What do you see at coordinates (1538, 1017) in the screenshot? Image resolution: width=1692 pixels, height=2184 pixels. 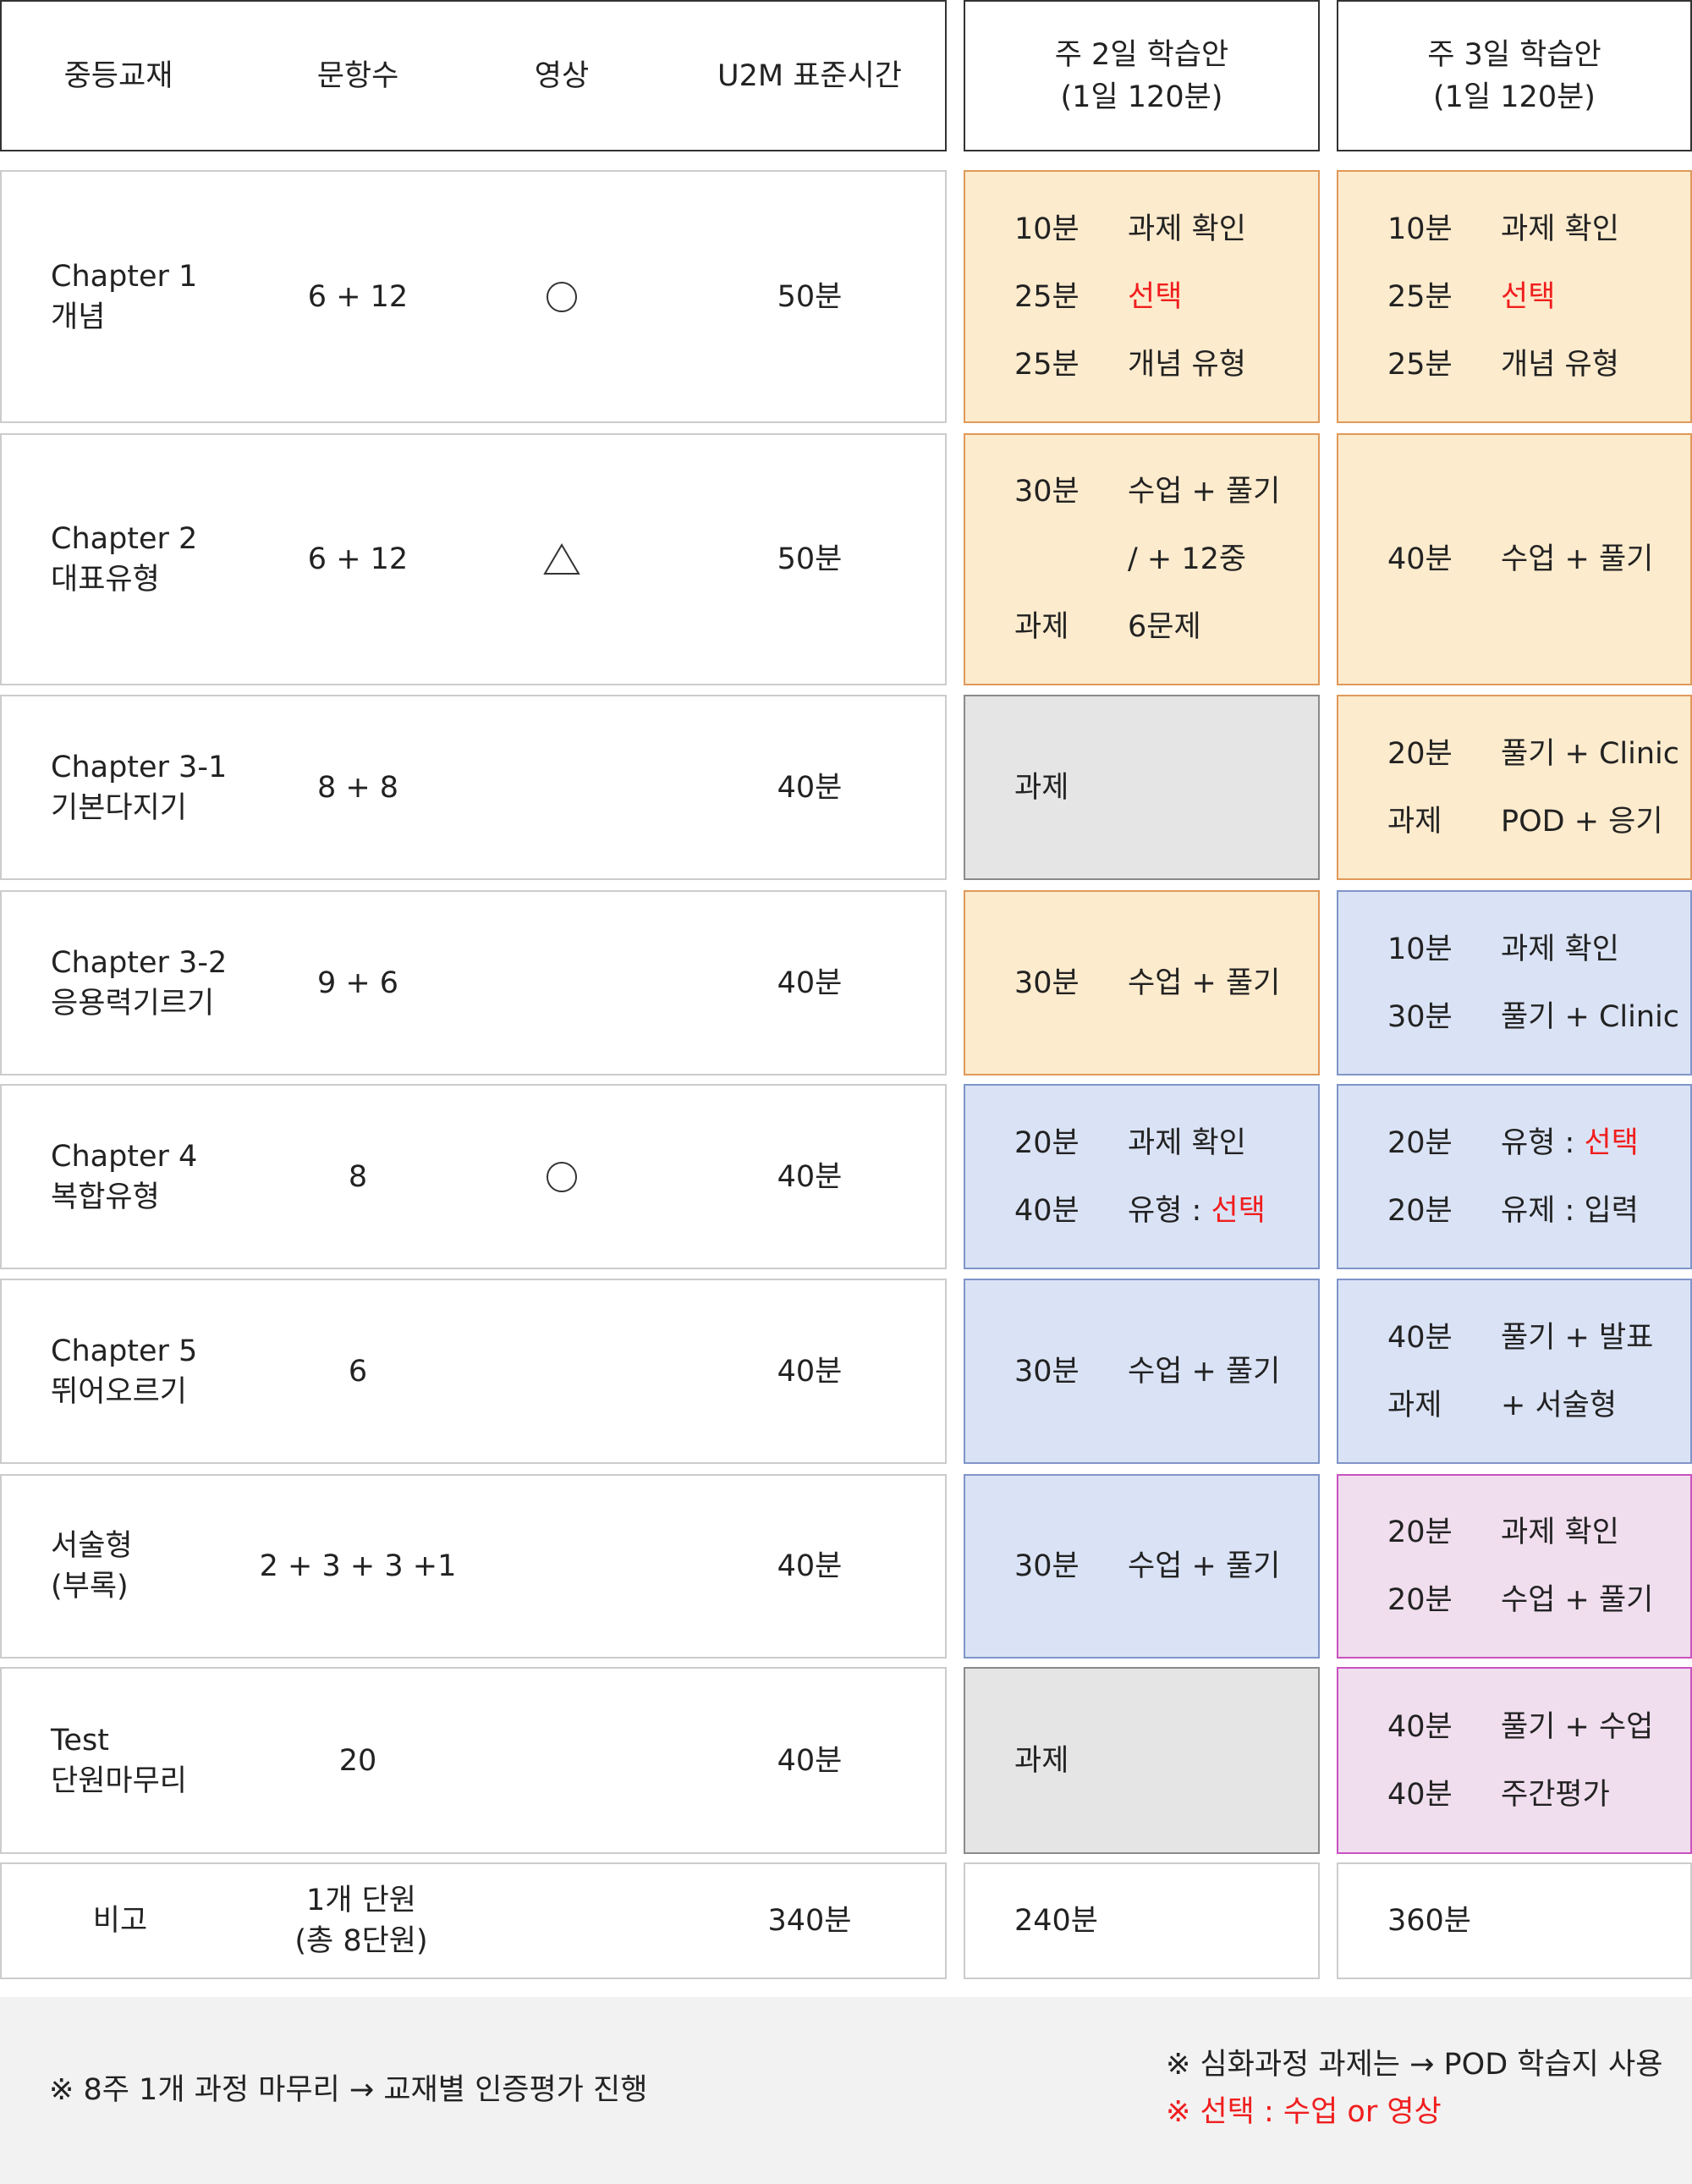 I see `plan-line: 30분 풀기 + Clinic` at bounding box center [1538, 1017].